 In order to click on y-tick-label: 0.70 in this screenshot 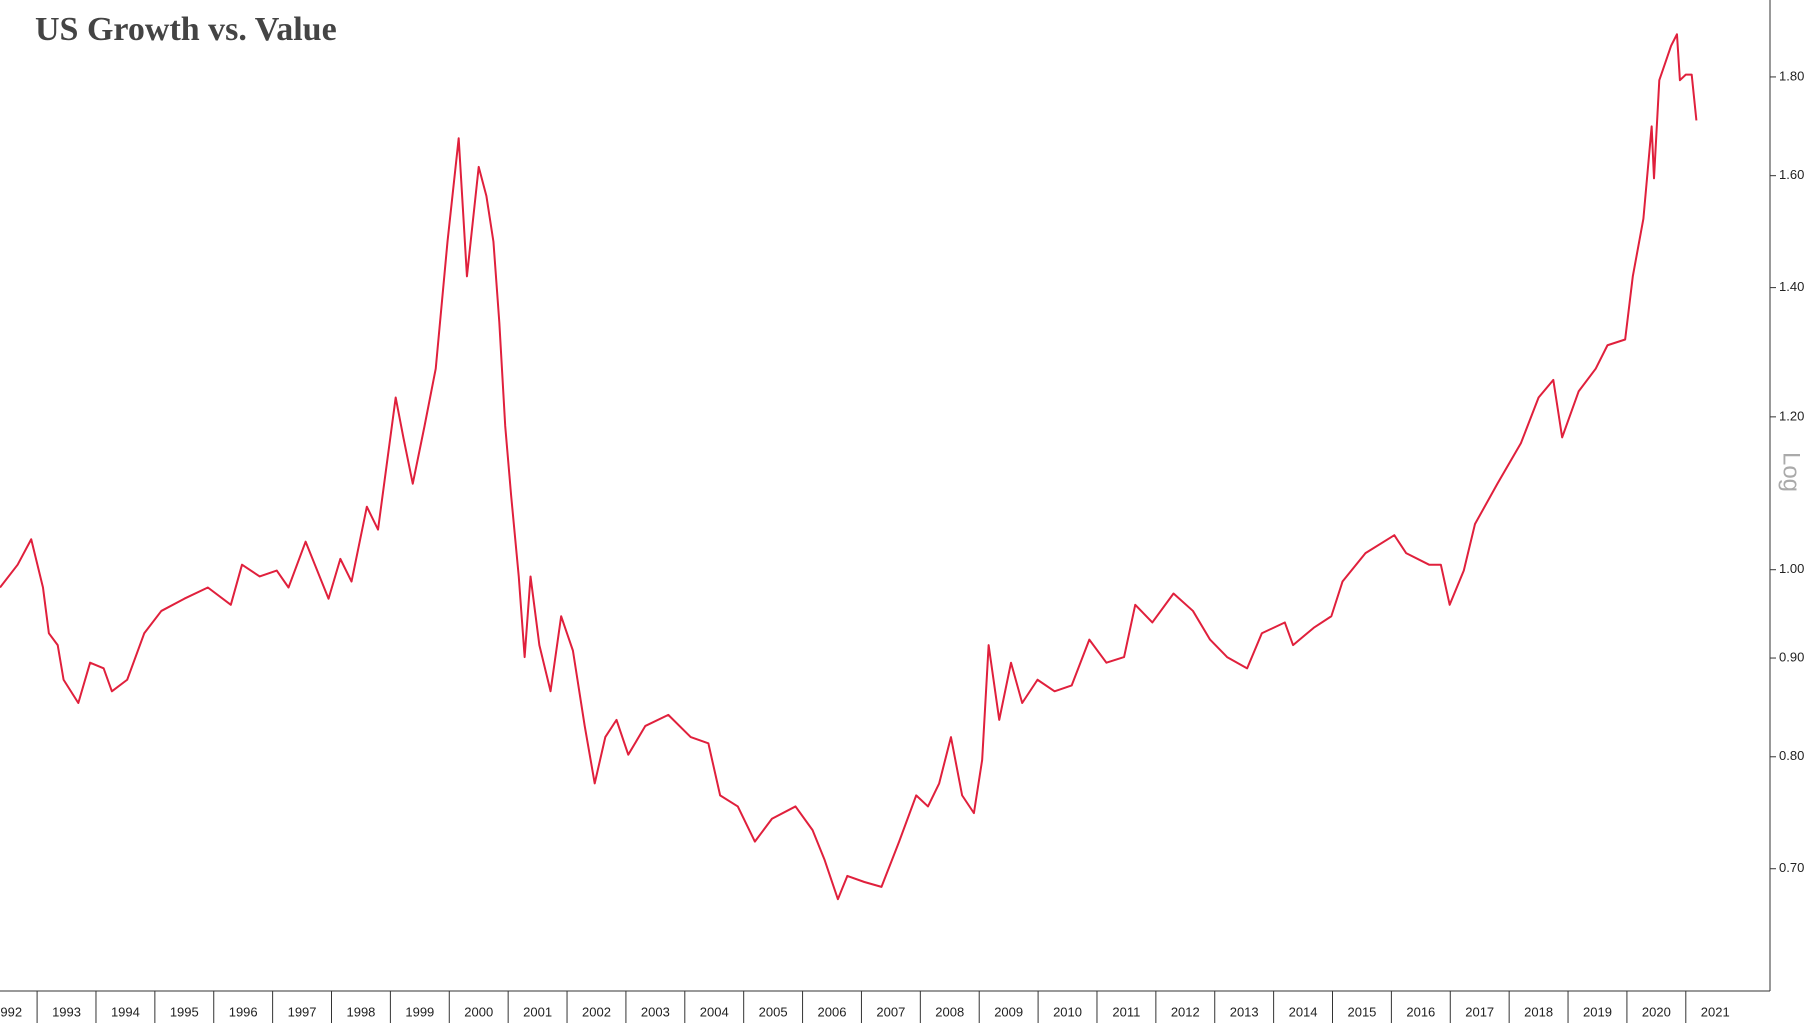, I will do `click(1791, 867)`.